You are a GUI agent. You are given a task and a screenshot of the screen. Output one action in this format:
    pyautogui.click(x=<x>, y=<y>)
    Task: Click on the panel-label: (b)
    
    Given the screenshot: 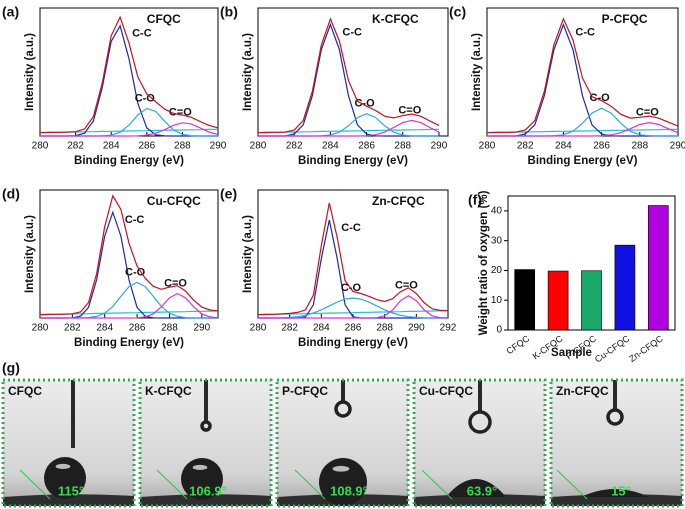 What is the action you would take?
    pyautogui.click(x=229, y=12)
    